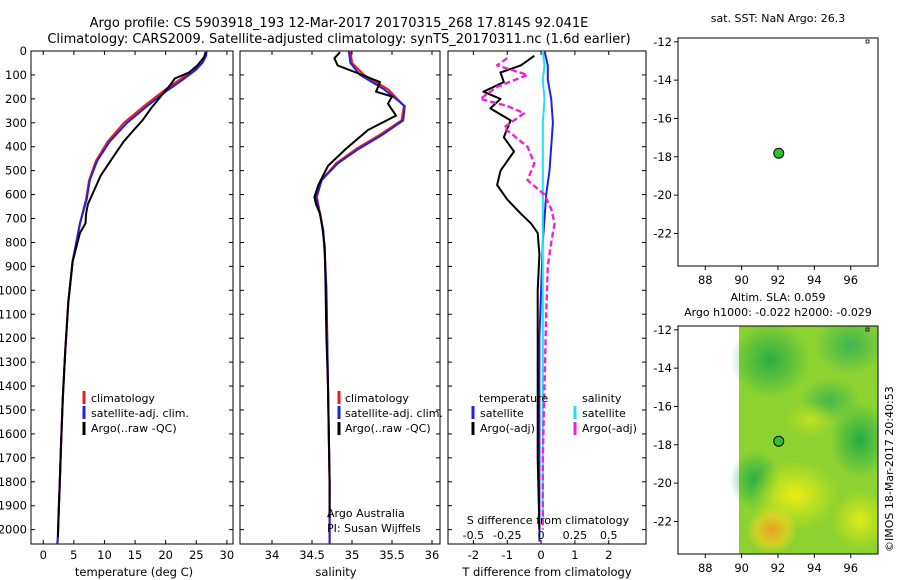 The image size is (900, 580). I want to click on difference-xtick-top-label: 0, so click(541, 535).